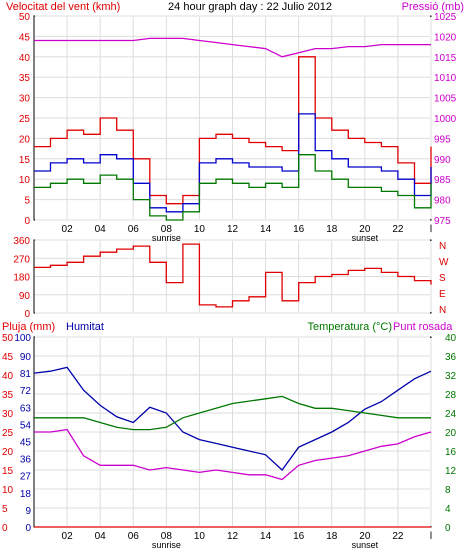  What do you see at coordinates (8, 395) in the screenshot?
I see `rain-tick-label: 35` at bounding box center [8, 395].